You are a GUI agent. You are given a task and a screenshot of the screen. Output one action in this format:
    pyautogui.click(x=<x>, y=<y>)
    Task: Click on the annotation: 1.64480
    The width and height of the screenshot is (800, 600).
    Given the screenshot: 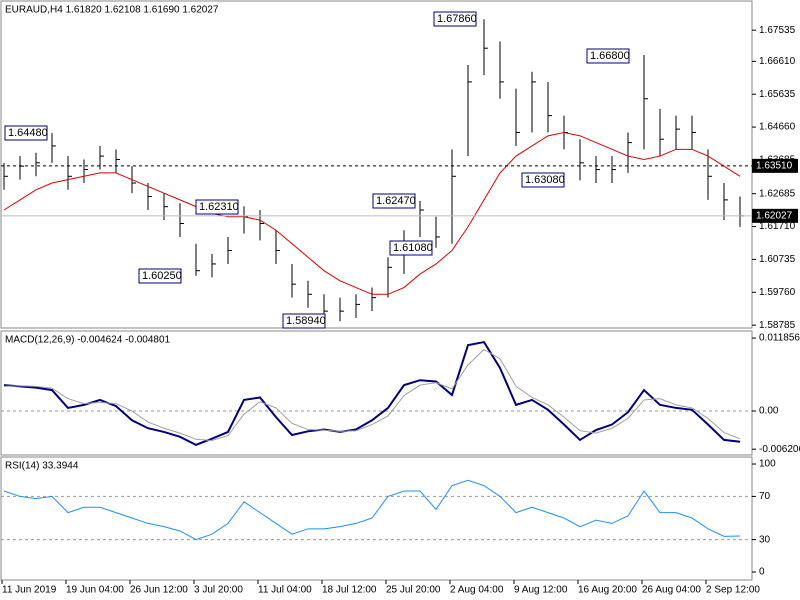 What is the action you would take?
    pyautogui.click(x=28, y=133)
    